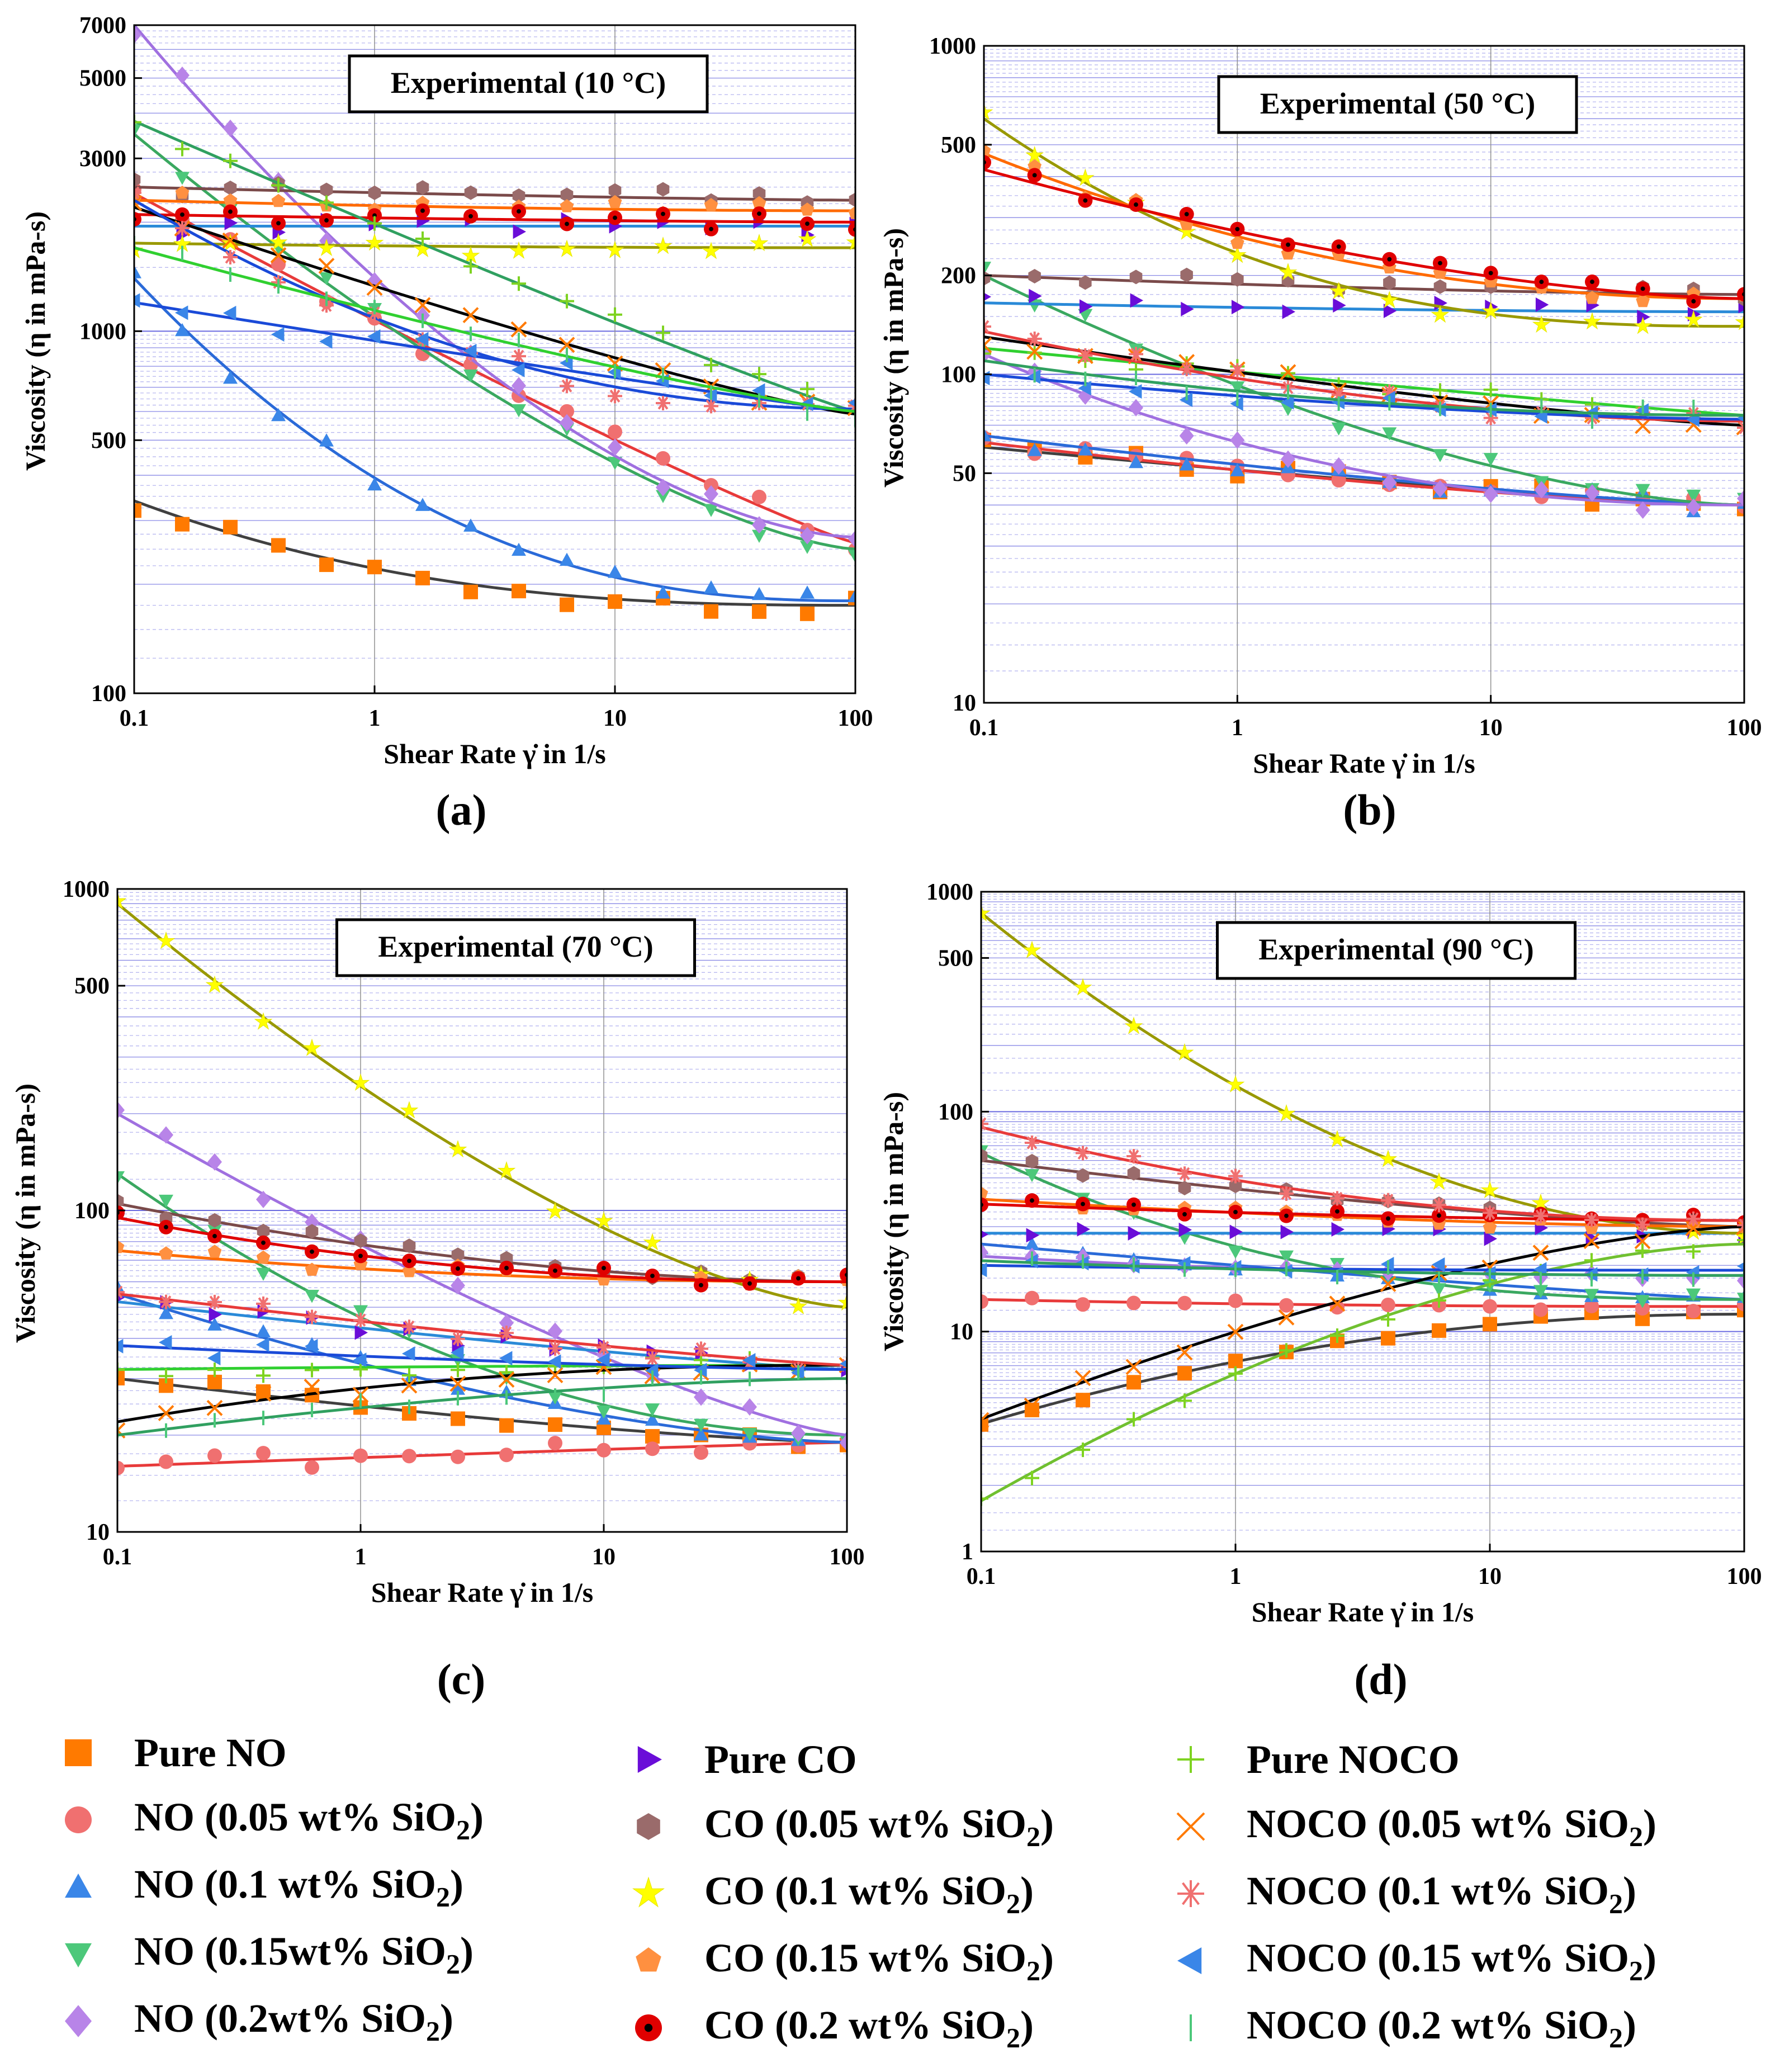 The height and width of the screenshot is (2072, 1780). I want to click on y-tick-label: 500, so click(958, 145).